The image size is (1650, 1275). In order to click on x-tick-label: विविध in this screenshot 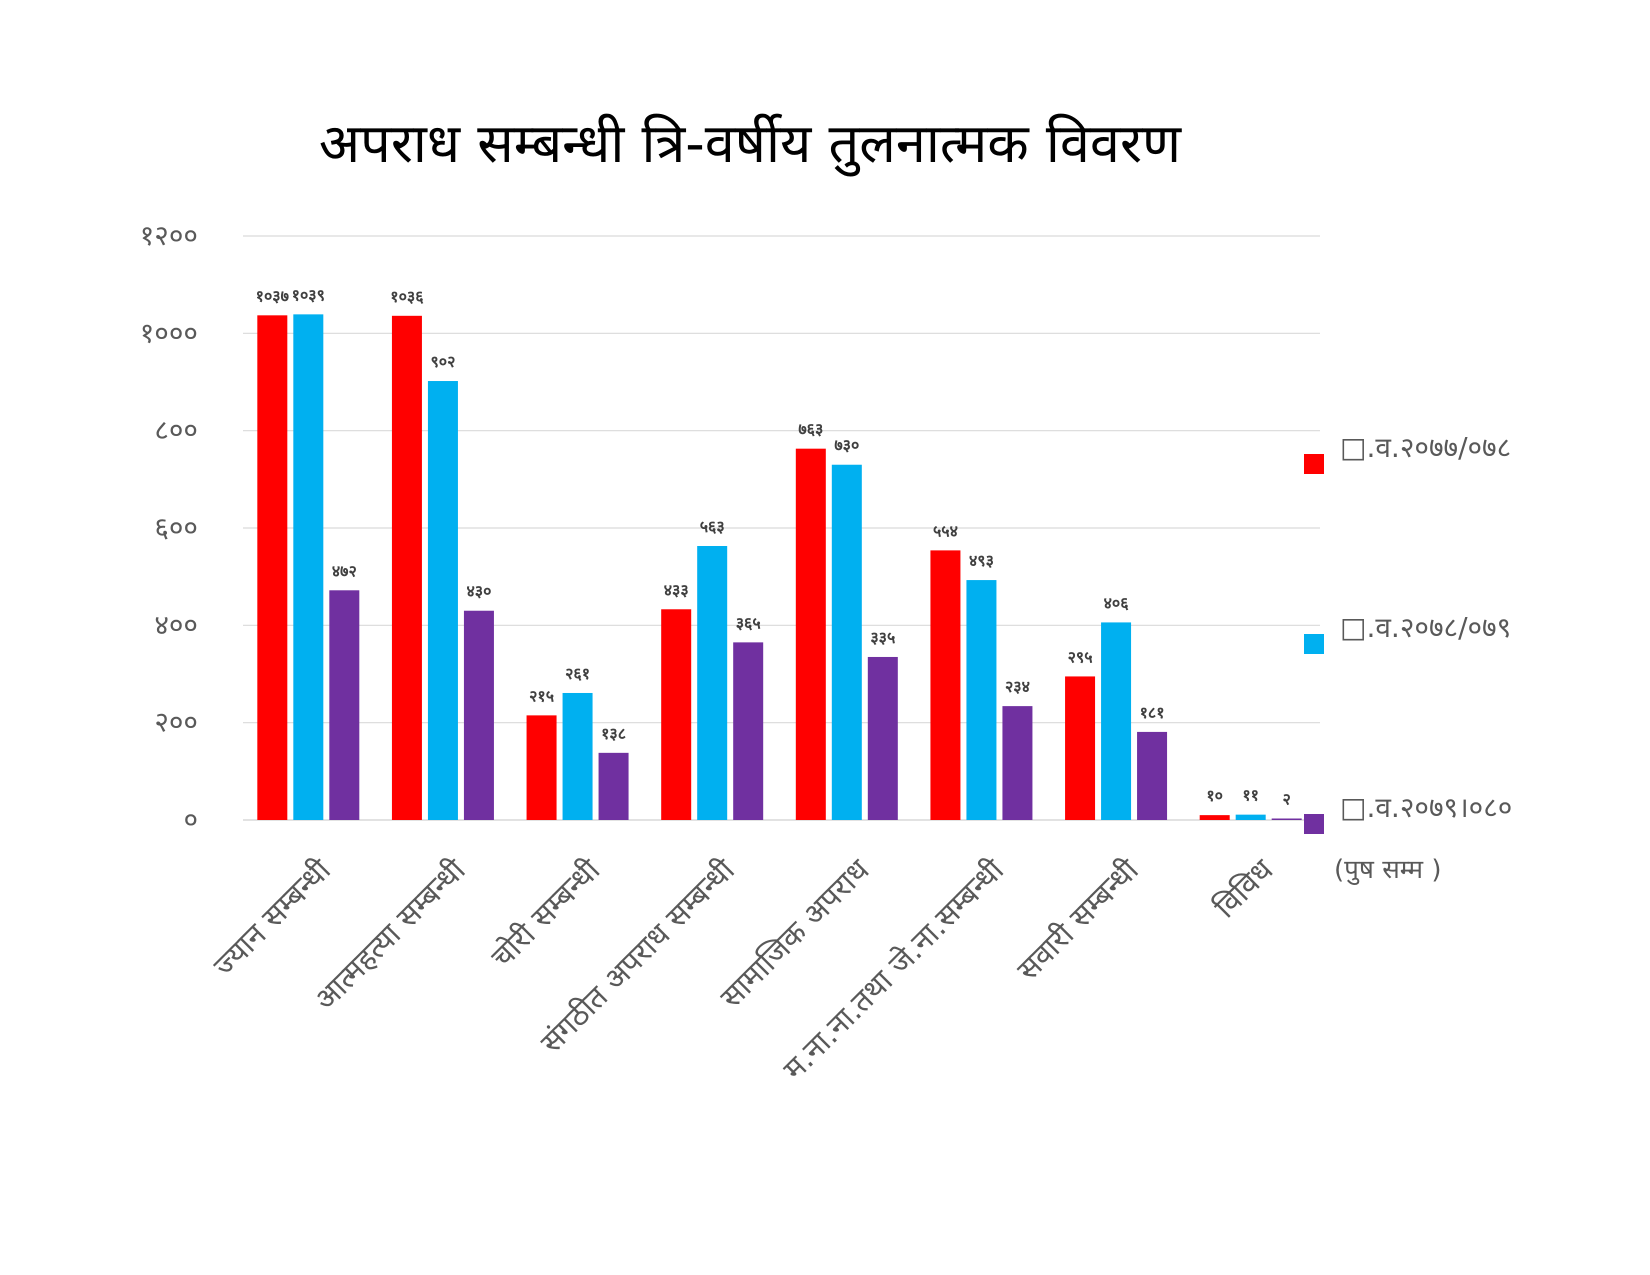, I will do `click(1244, 889)`.